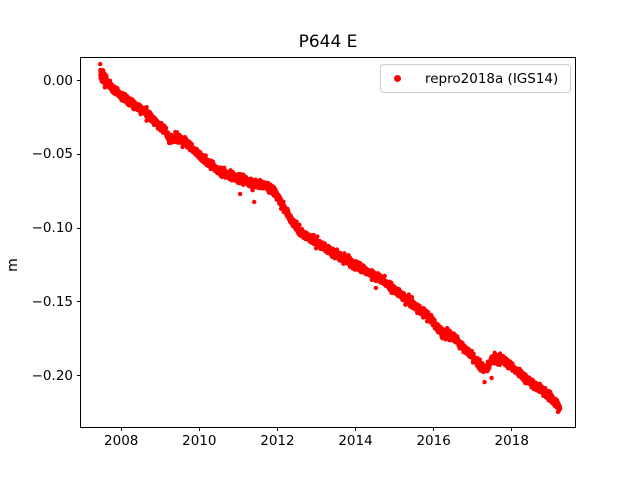 The width and height of the screenshot is (640, 480). I want to click on legend: repro2018a (IGS14), so click(475, 78).